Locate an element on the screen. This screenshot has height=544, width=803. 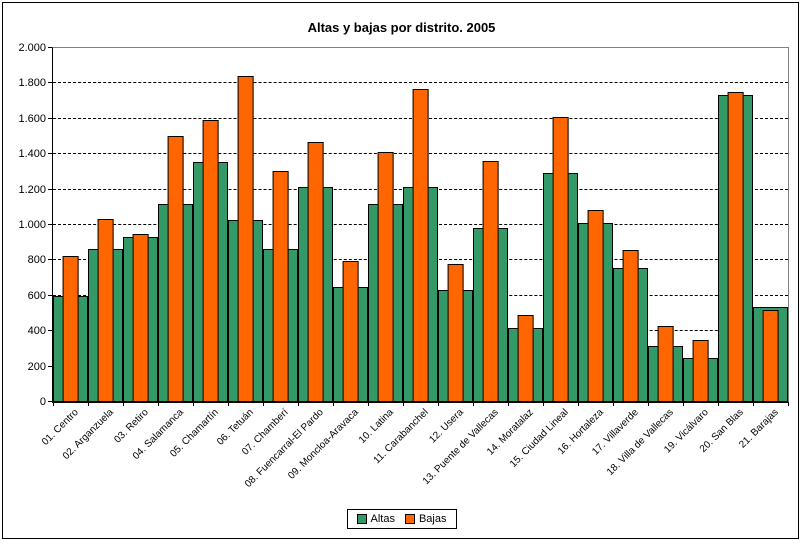
y-axis-label: 800 is located at coordinates (36, 260).